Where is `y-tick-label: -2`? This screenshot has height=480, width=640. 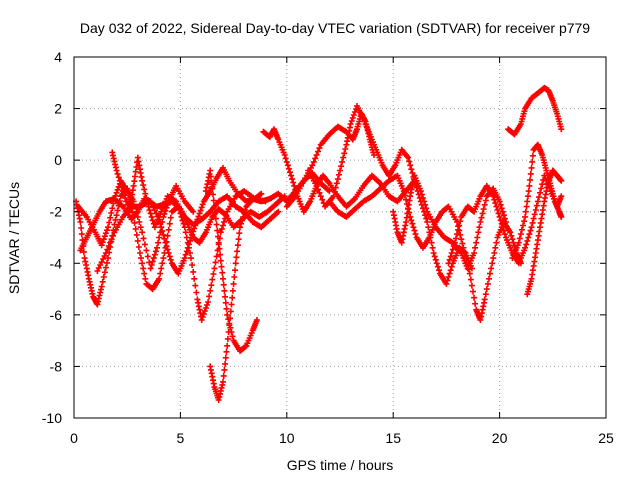 y-tick-label: -2 is located at coordinates (56, 212).